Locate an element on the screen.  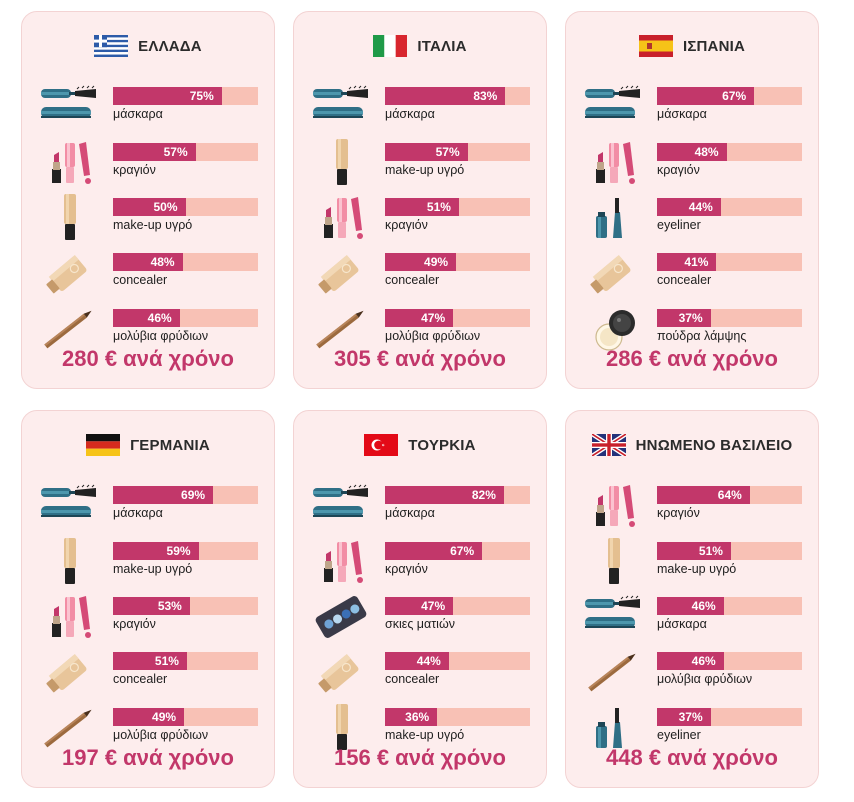
bar-track: 53% is located at coordinates (185, 606).